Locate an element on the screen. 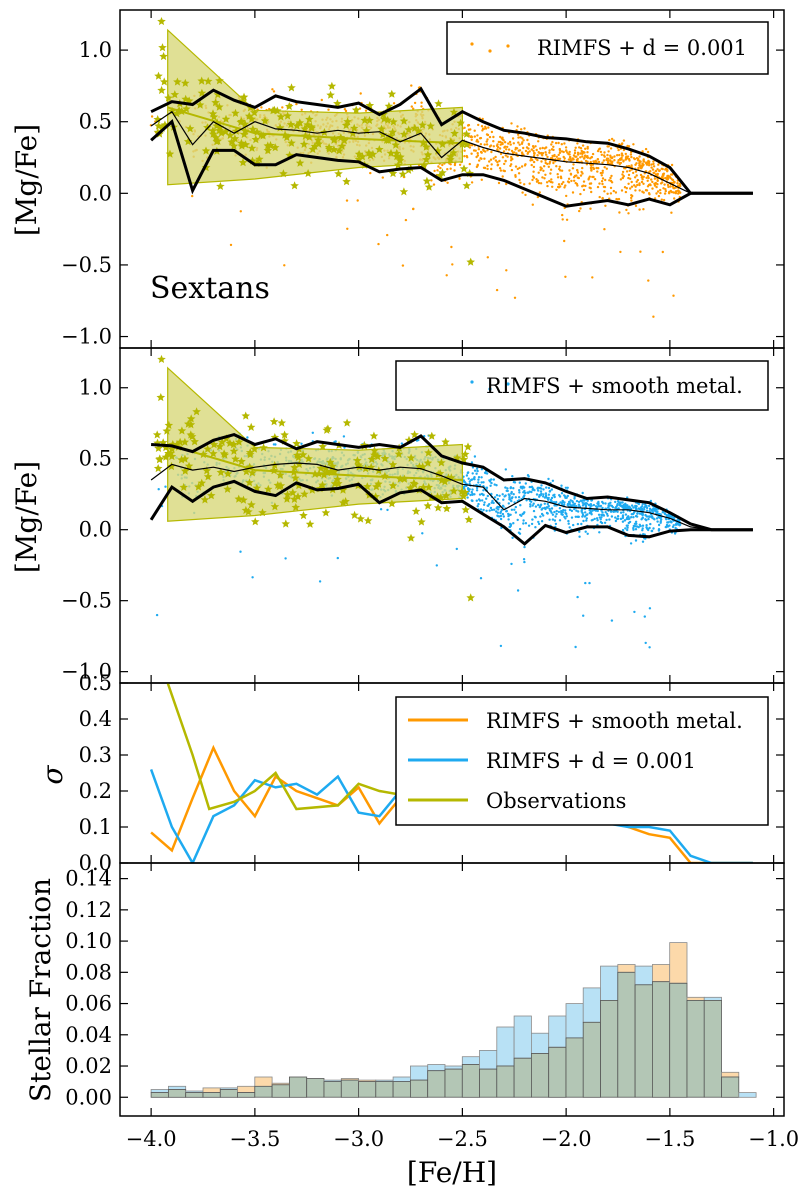  panel-a-ylabel: [Mg/Fe] is located at coordinates (26, 180).